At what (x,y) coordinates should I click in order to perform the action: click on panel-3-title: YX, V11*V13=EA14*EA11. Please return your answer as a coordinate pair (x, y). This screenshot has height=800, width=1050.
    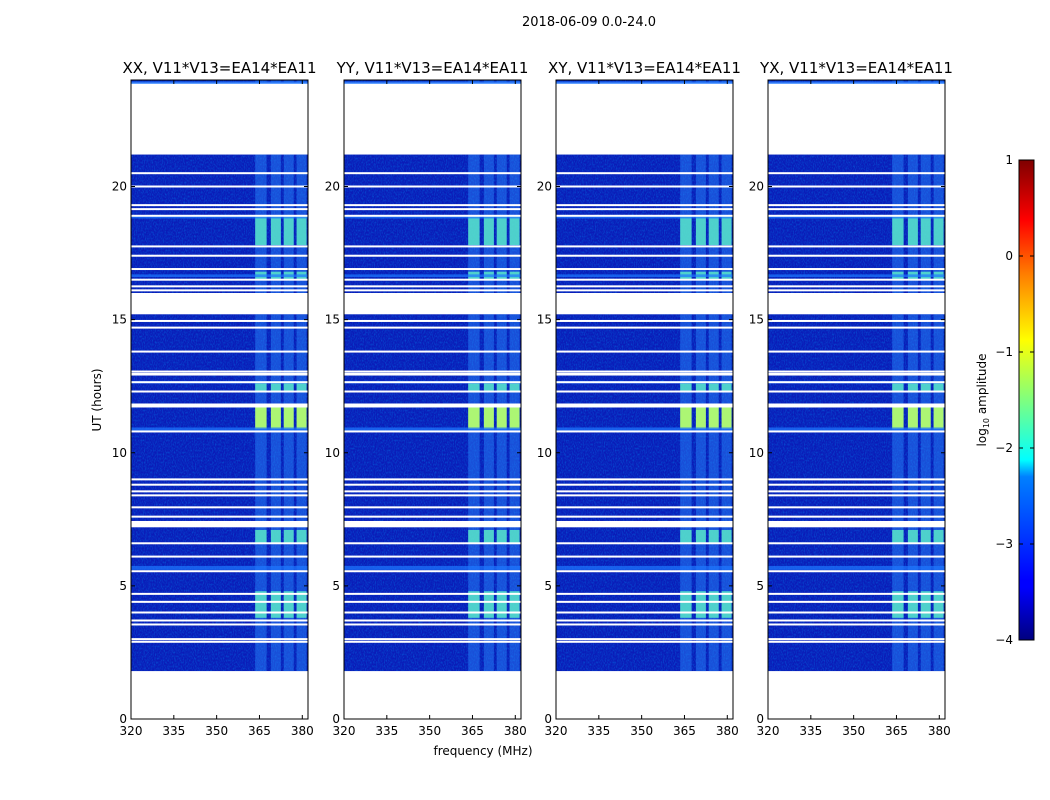
    Looking at the image, I should click on (856, 68).